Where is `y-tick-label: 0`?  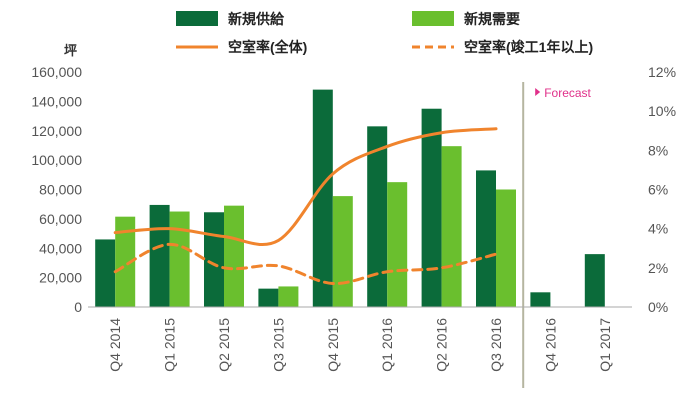
y-tick-label: 0 is located at coordinates (78, 307).